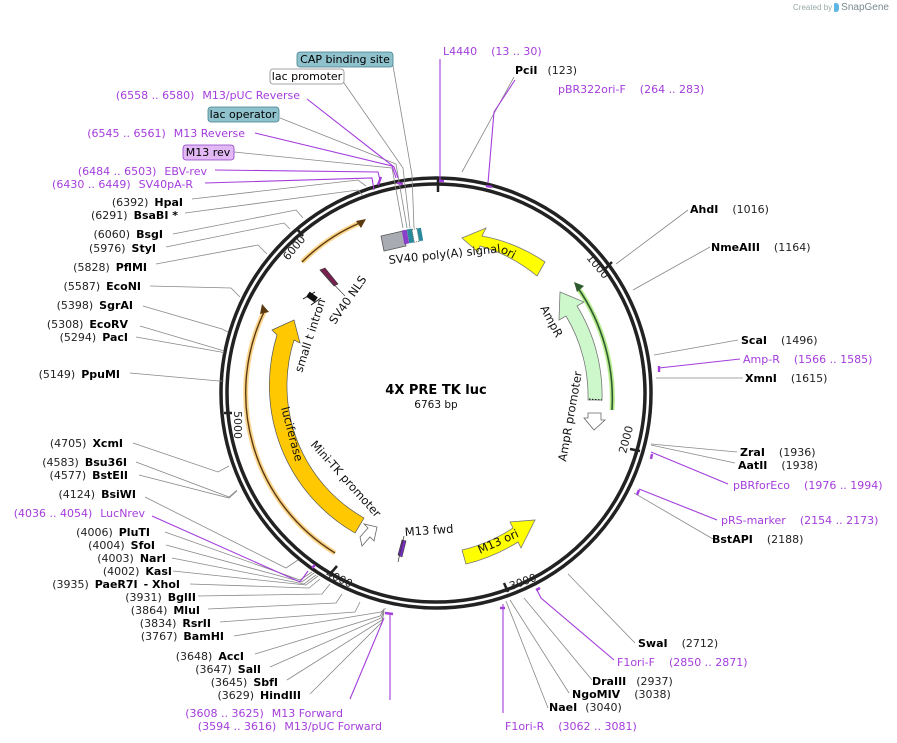  Describe the element at coordinates (402, 239) in the screenshot. I see `sv40-polya-feature` at that location.